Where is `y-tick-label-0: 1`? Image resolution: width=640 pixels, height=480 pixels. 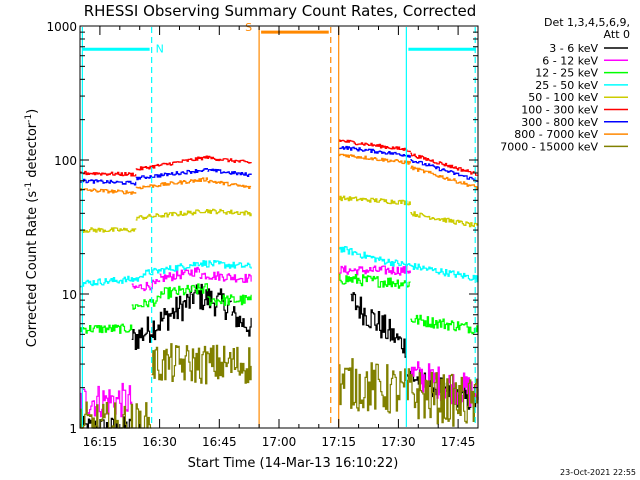
y-tick-label-0: 1 is located at coordinates (73, 429).